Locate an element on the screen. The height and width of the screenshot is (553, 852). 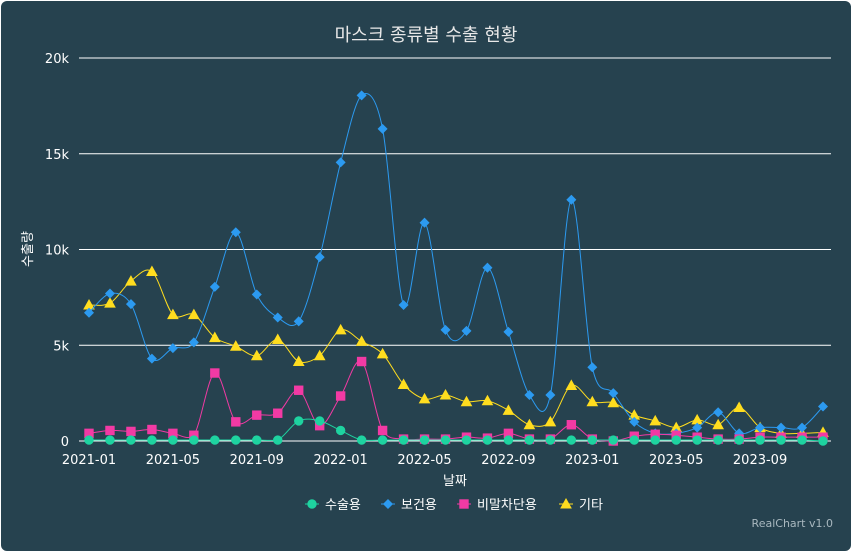
y-tick-label: 20k is located at coordinates (57, 59).